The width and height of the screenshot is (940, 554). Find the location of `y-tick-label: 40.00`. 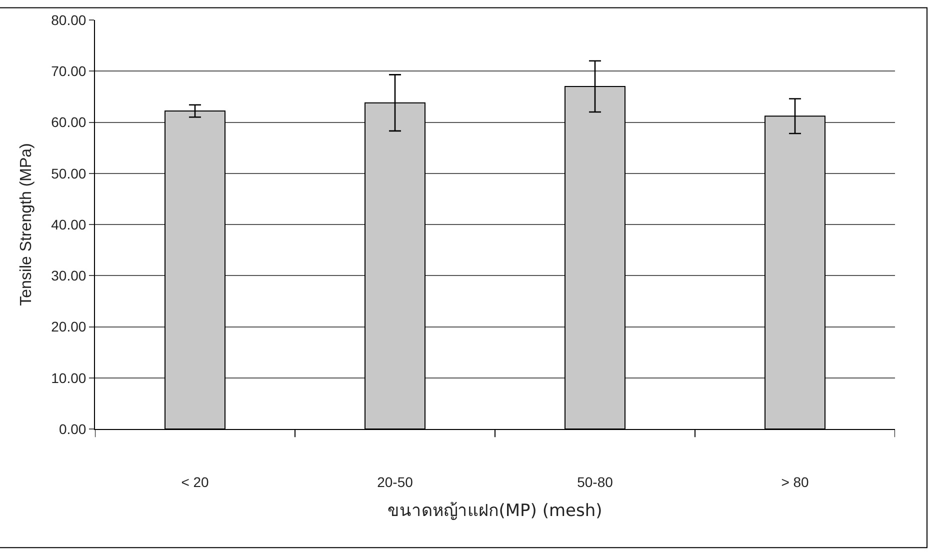

y-tick-label: 40.00 is located at coordinates (68, 224).